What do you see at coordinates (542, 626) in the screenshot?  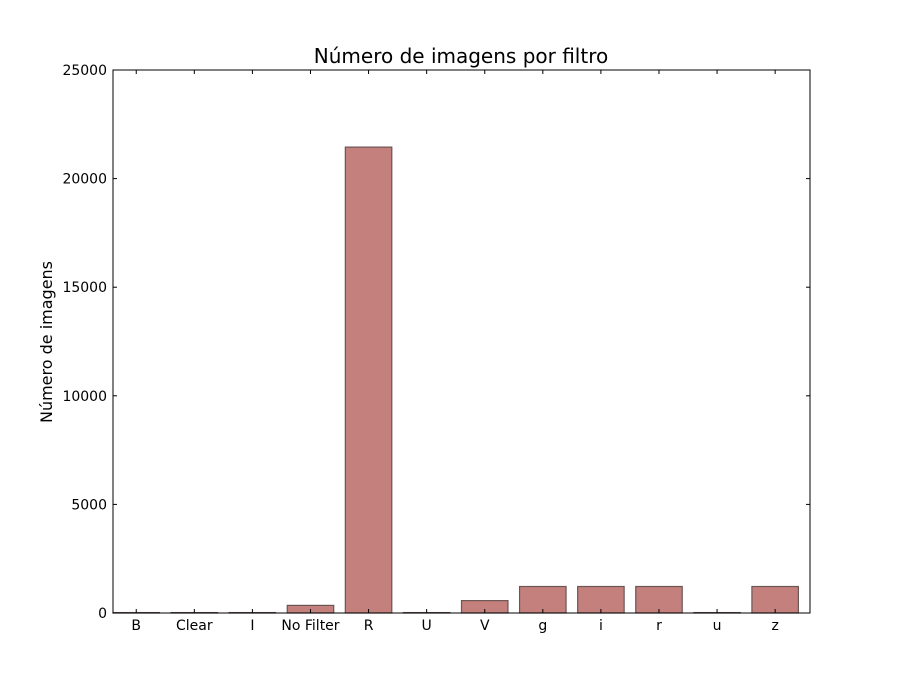 I see `x-tick-label: g` at bounding box center [542, 626].